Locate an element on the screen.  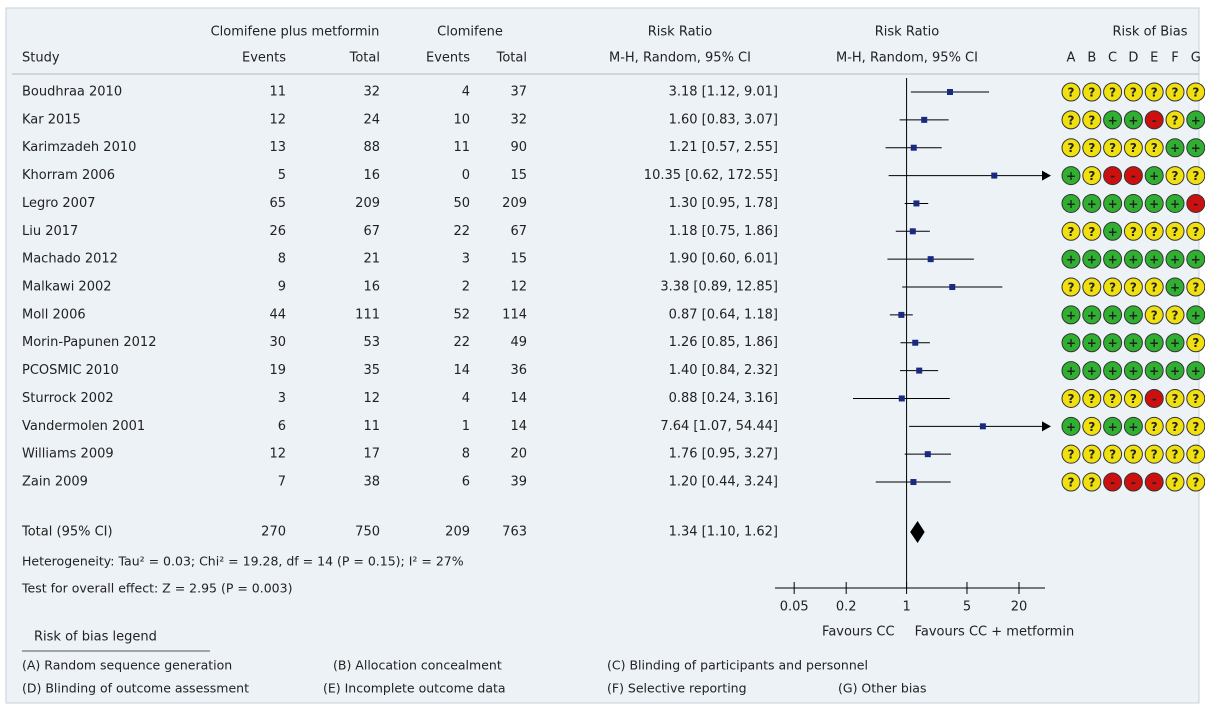
column-header: Total is located at coordinates (364, 58).